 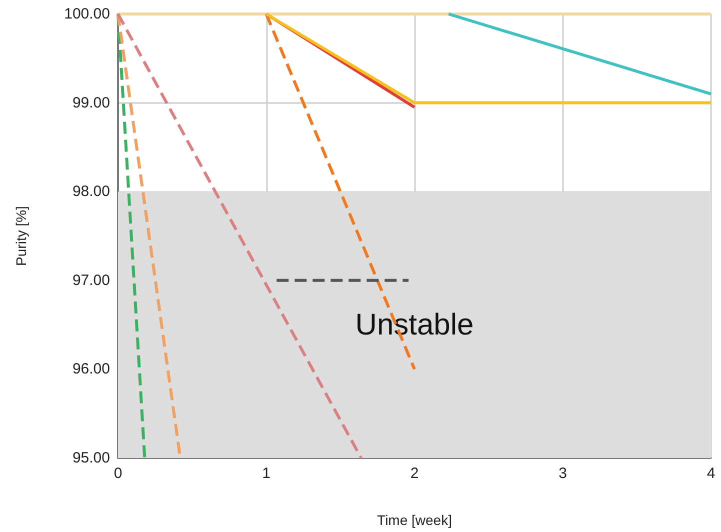 What do you see at coordinates (91, 369) in the screenshot?
I see `y-tick-label: 96.00` at bounding box center [91, 369].